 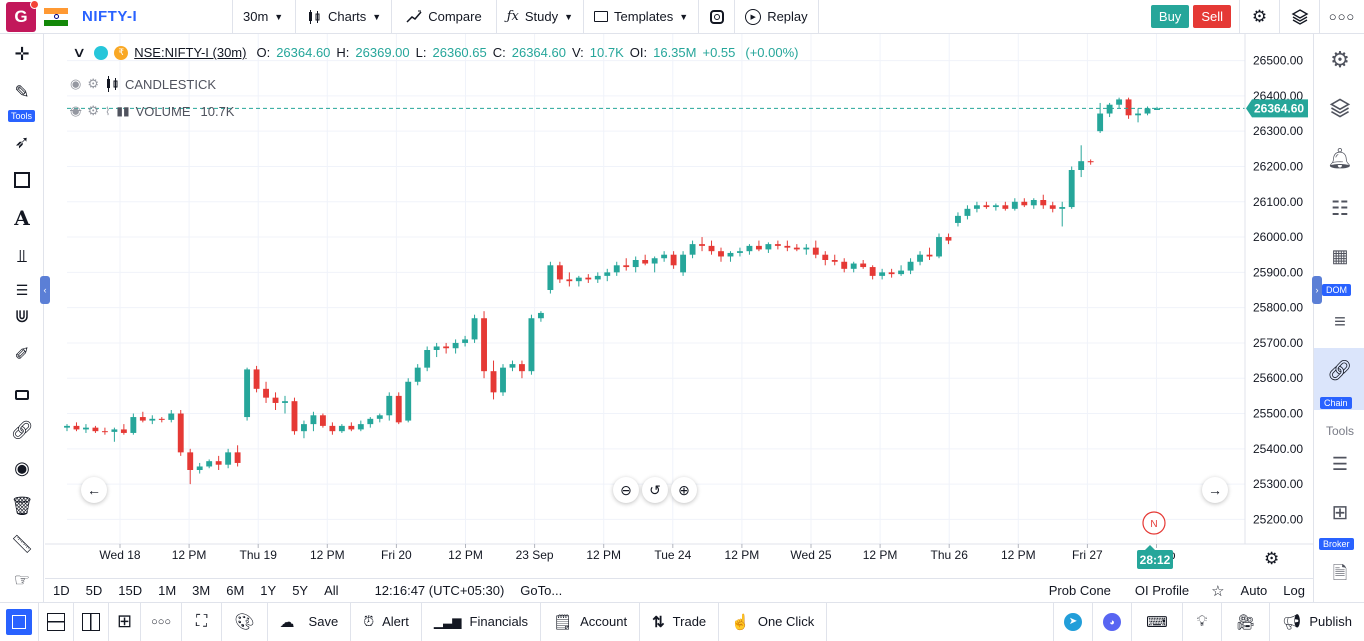 What do you see at coordinates (22, 468) in the screenshot?
I see `visibility-tool: ◉` at bounding box center [22, 468].